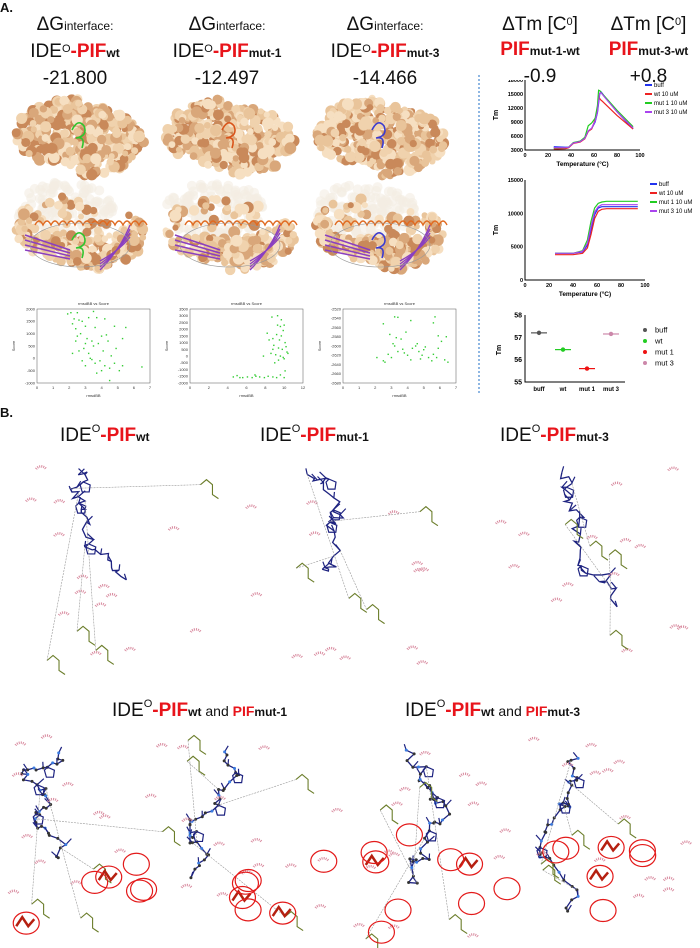 This screenshot has width=700, height=948. I want to click on y-tick-label: -2000, so click(183, 382).